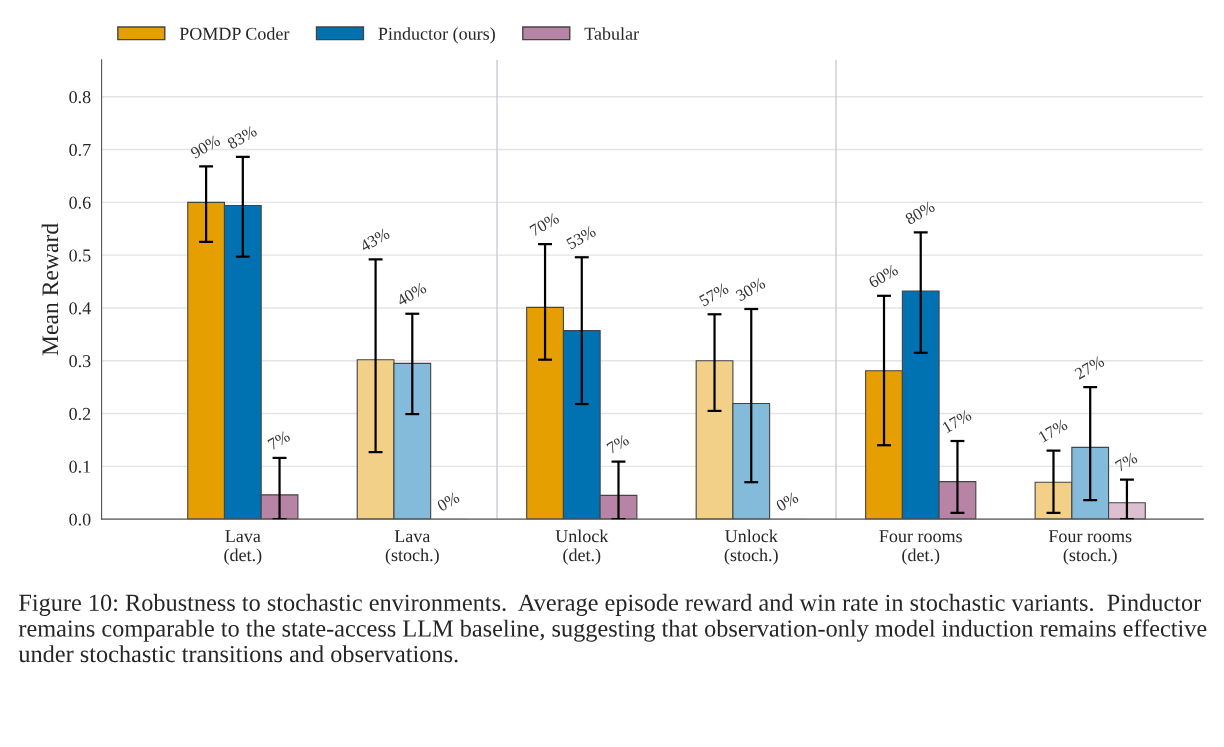 This screenshot has width=1224, height=747. Describe the element at coordinates (242, 137) in the screenshot. I see `annotation: 83%` at that location.